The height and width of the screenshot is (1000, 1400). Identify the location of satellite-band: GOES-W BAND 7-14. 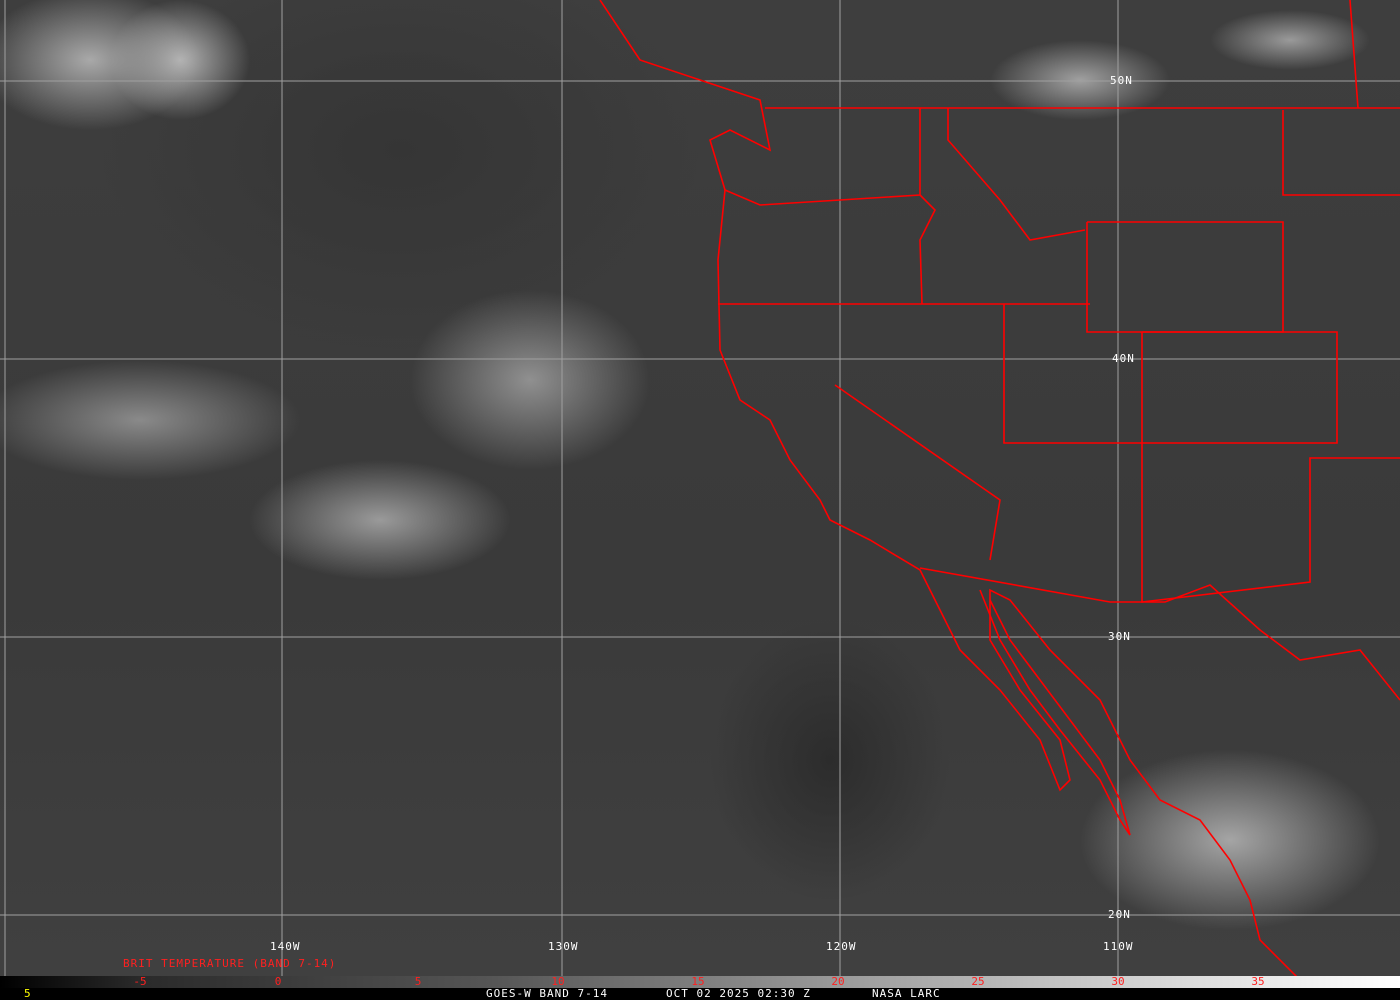
(547, 993).